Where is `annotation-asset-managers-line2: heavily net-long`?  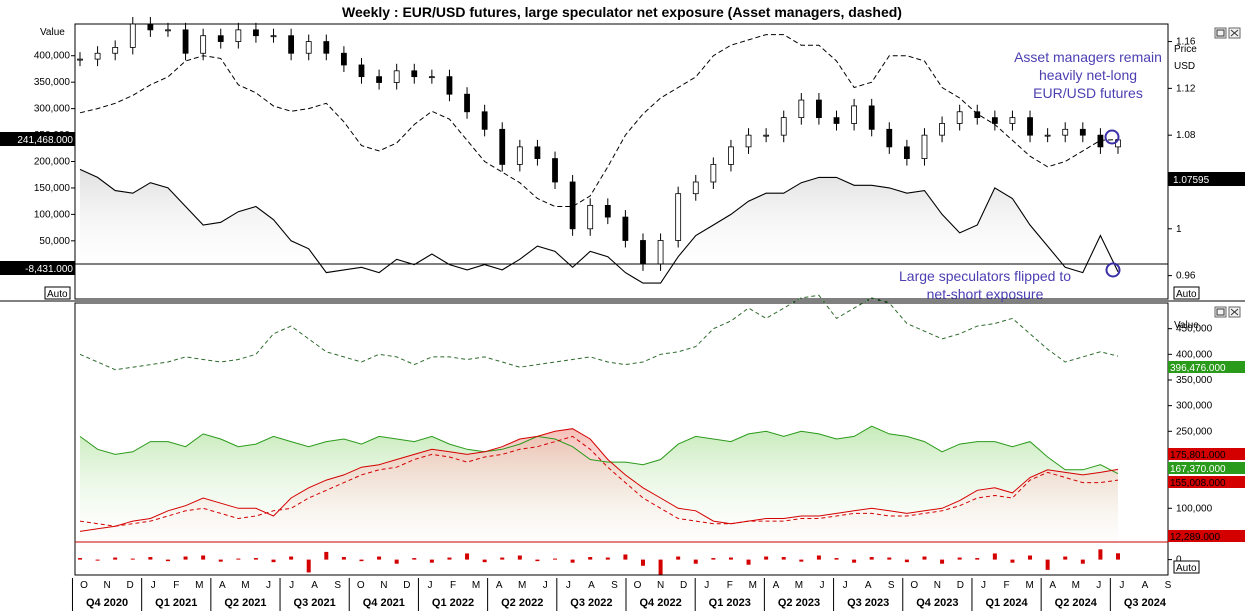 annotation-asset-managers-line2: heavily net-long is located at coordinates (1088, 75).